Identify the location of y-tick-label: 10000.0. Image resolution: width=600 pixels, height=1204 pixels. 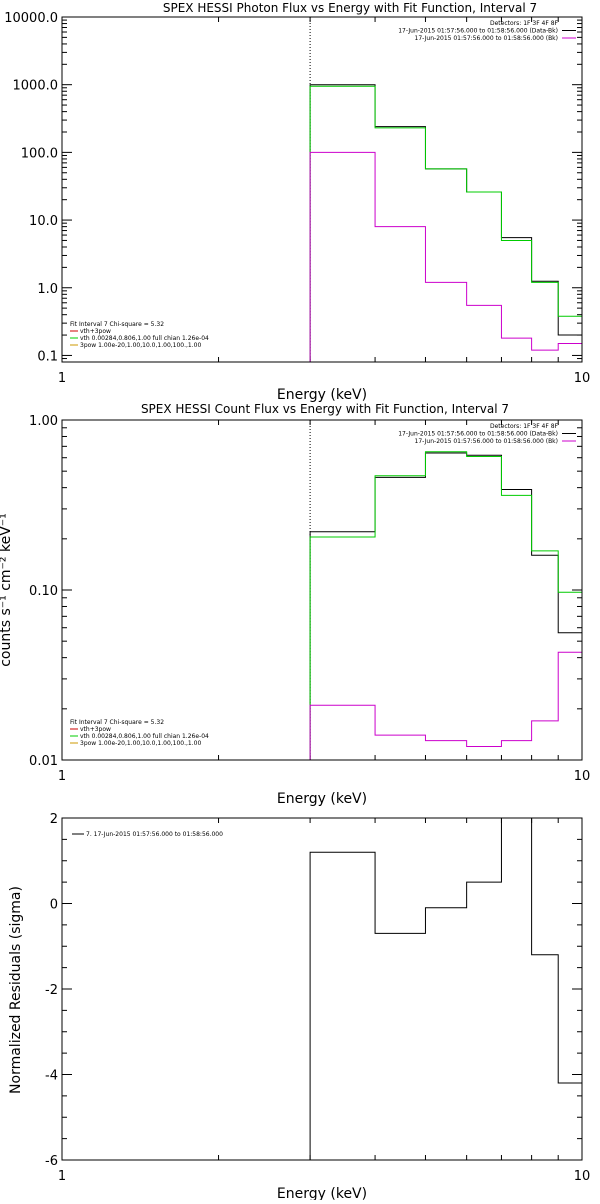
(31, 18).